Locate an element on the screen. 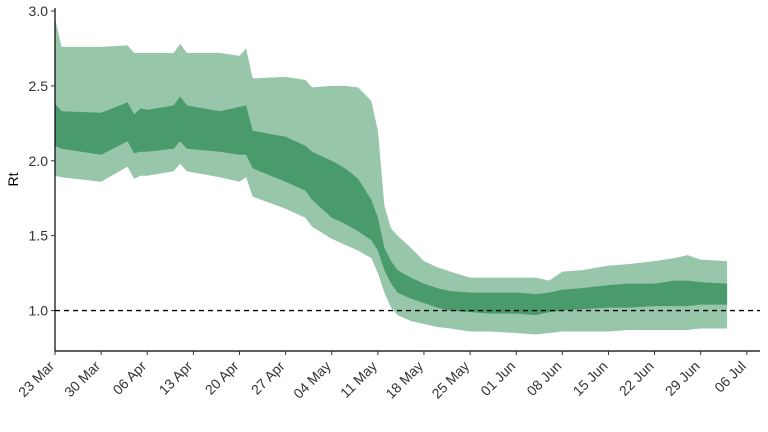 This screenshot has height=432, width=768. y-tick-label: 1.0 is located at coordinates (39, 311).